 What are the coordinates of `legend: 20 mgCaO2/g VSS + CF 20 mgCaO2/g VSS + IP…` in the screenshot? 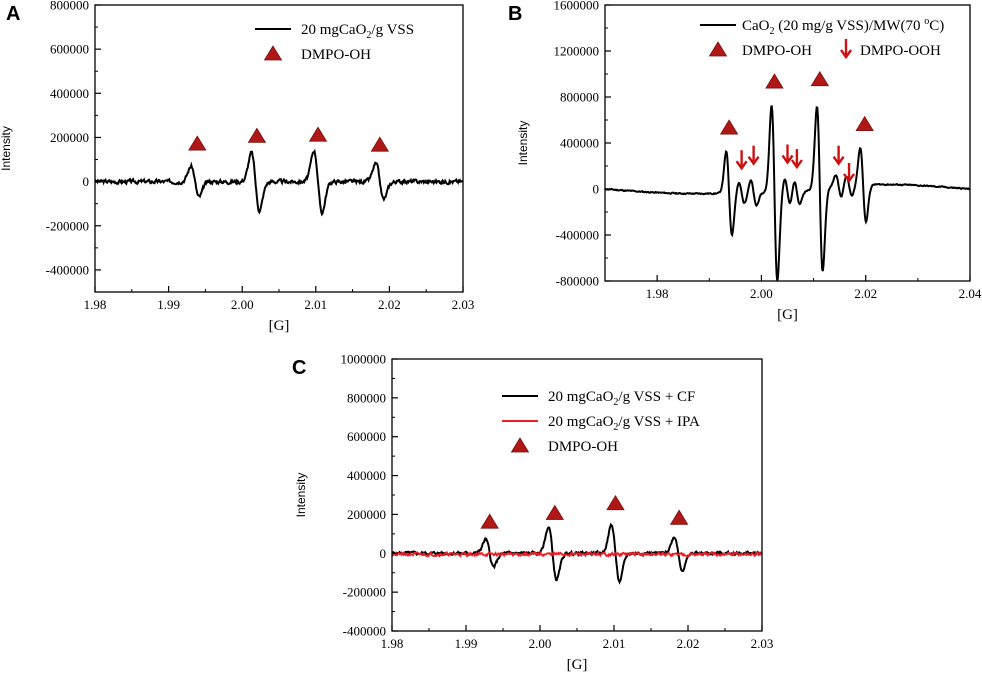 It's located at (601, 422).